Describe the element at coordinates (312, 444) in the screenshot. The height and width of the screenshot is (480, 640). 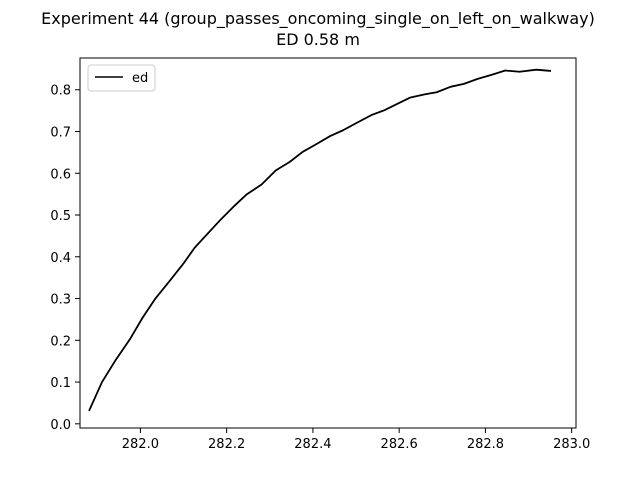
I see `x-tick-label: 282.4` at that location.